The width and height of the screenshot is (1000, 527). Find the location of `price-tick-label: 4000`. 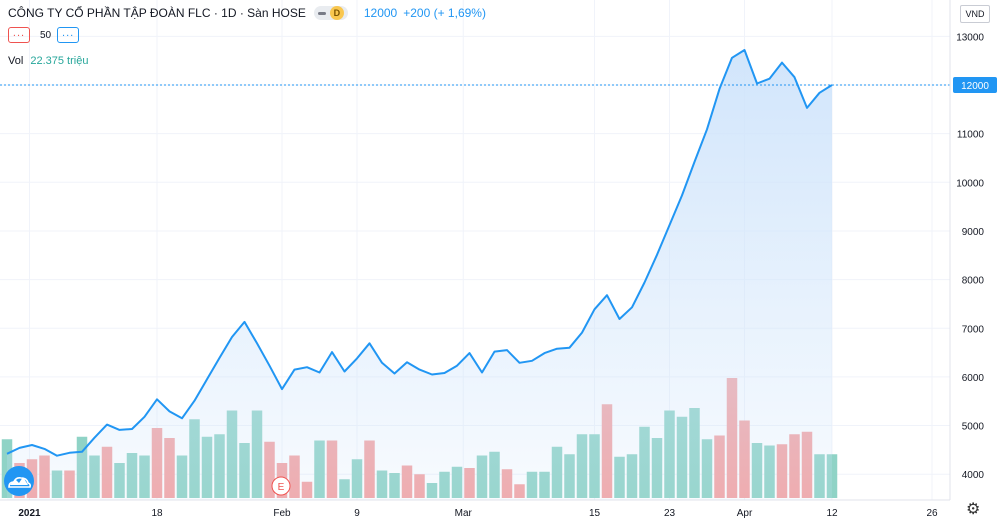

price-tick-label: 4000 is located at coordinates (973, 475).